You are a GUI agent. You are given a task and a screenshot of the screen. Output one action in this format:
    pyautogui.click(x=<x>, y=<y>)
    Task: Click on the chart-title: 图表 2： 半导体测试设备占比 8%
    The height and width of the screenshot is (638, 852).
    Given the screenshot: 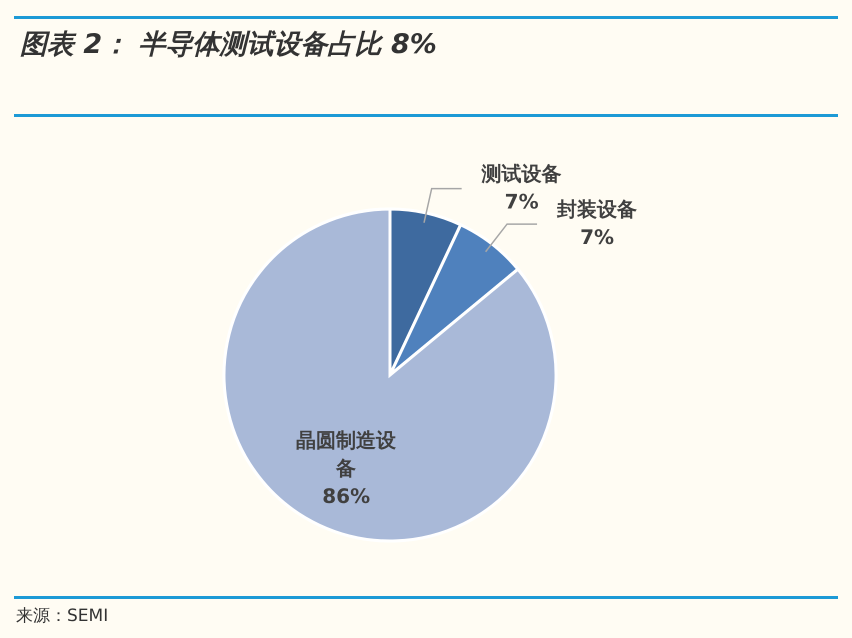 What is the action you would take?
    pyautogui.click(x=228, y=45)
    